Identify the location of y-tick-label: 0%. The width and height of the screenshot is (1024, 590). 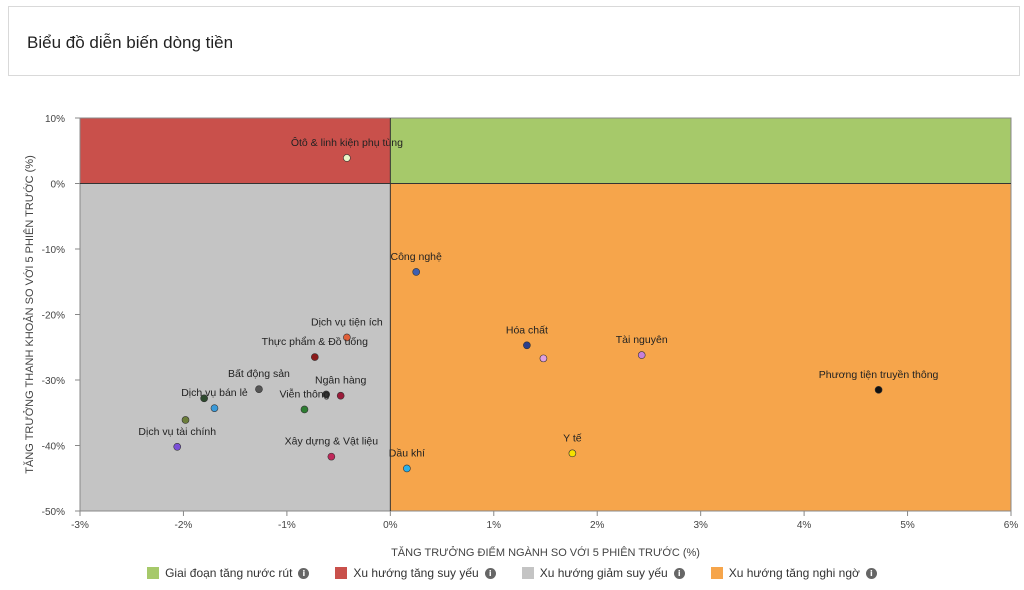
(58, 185).